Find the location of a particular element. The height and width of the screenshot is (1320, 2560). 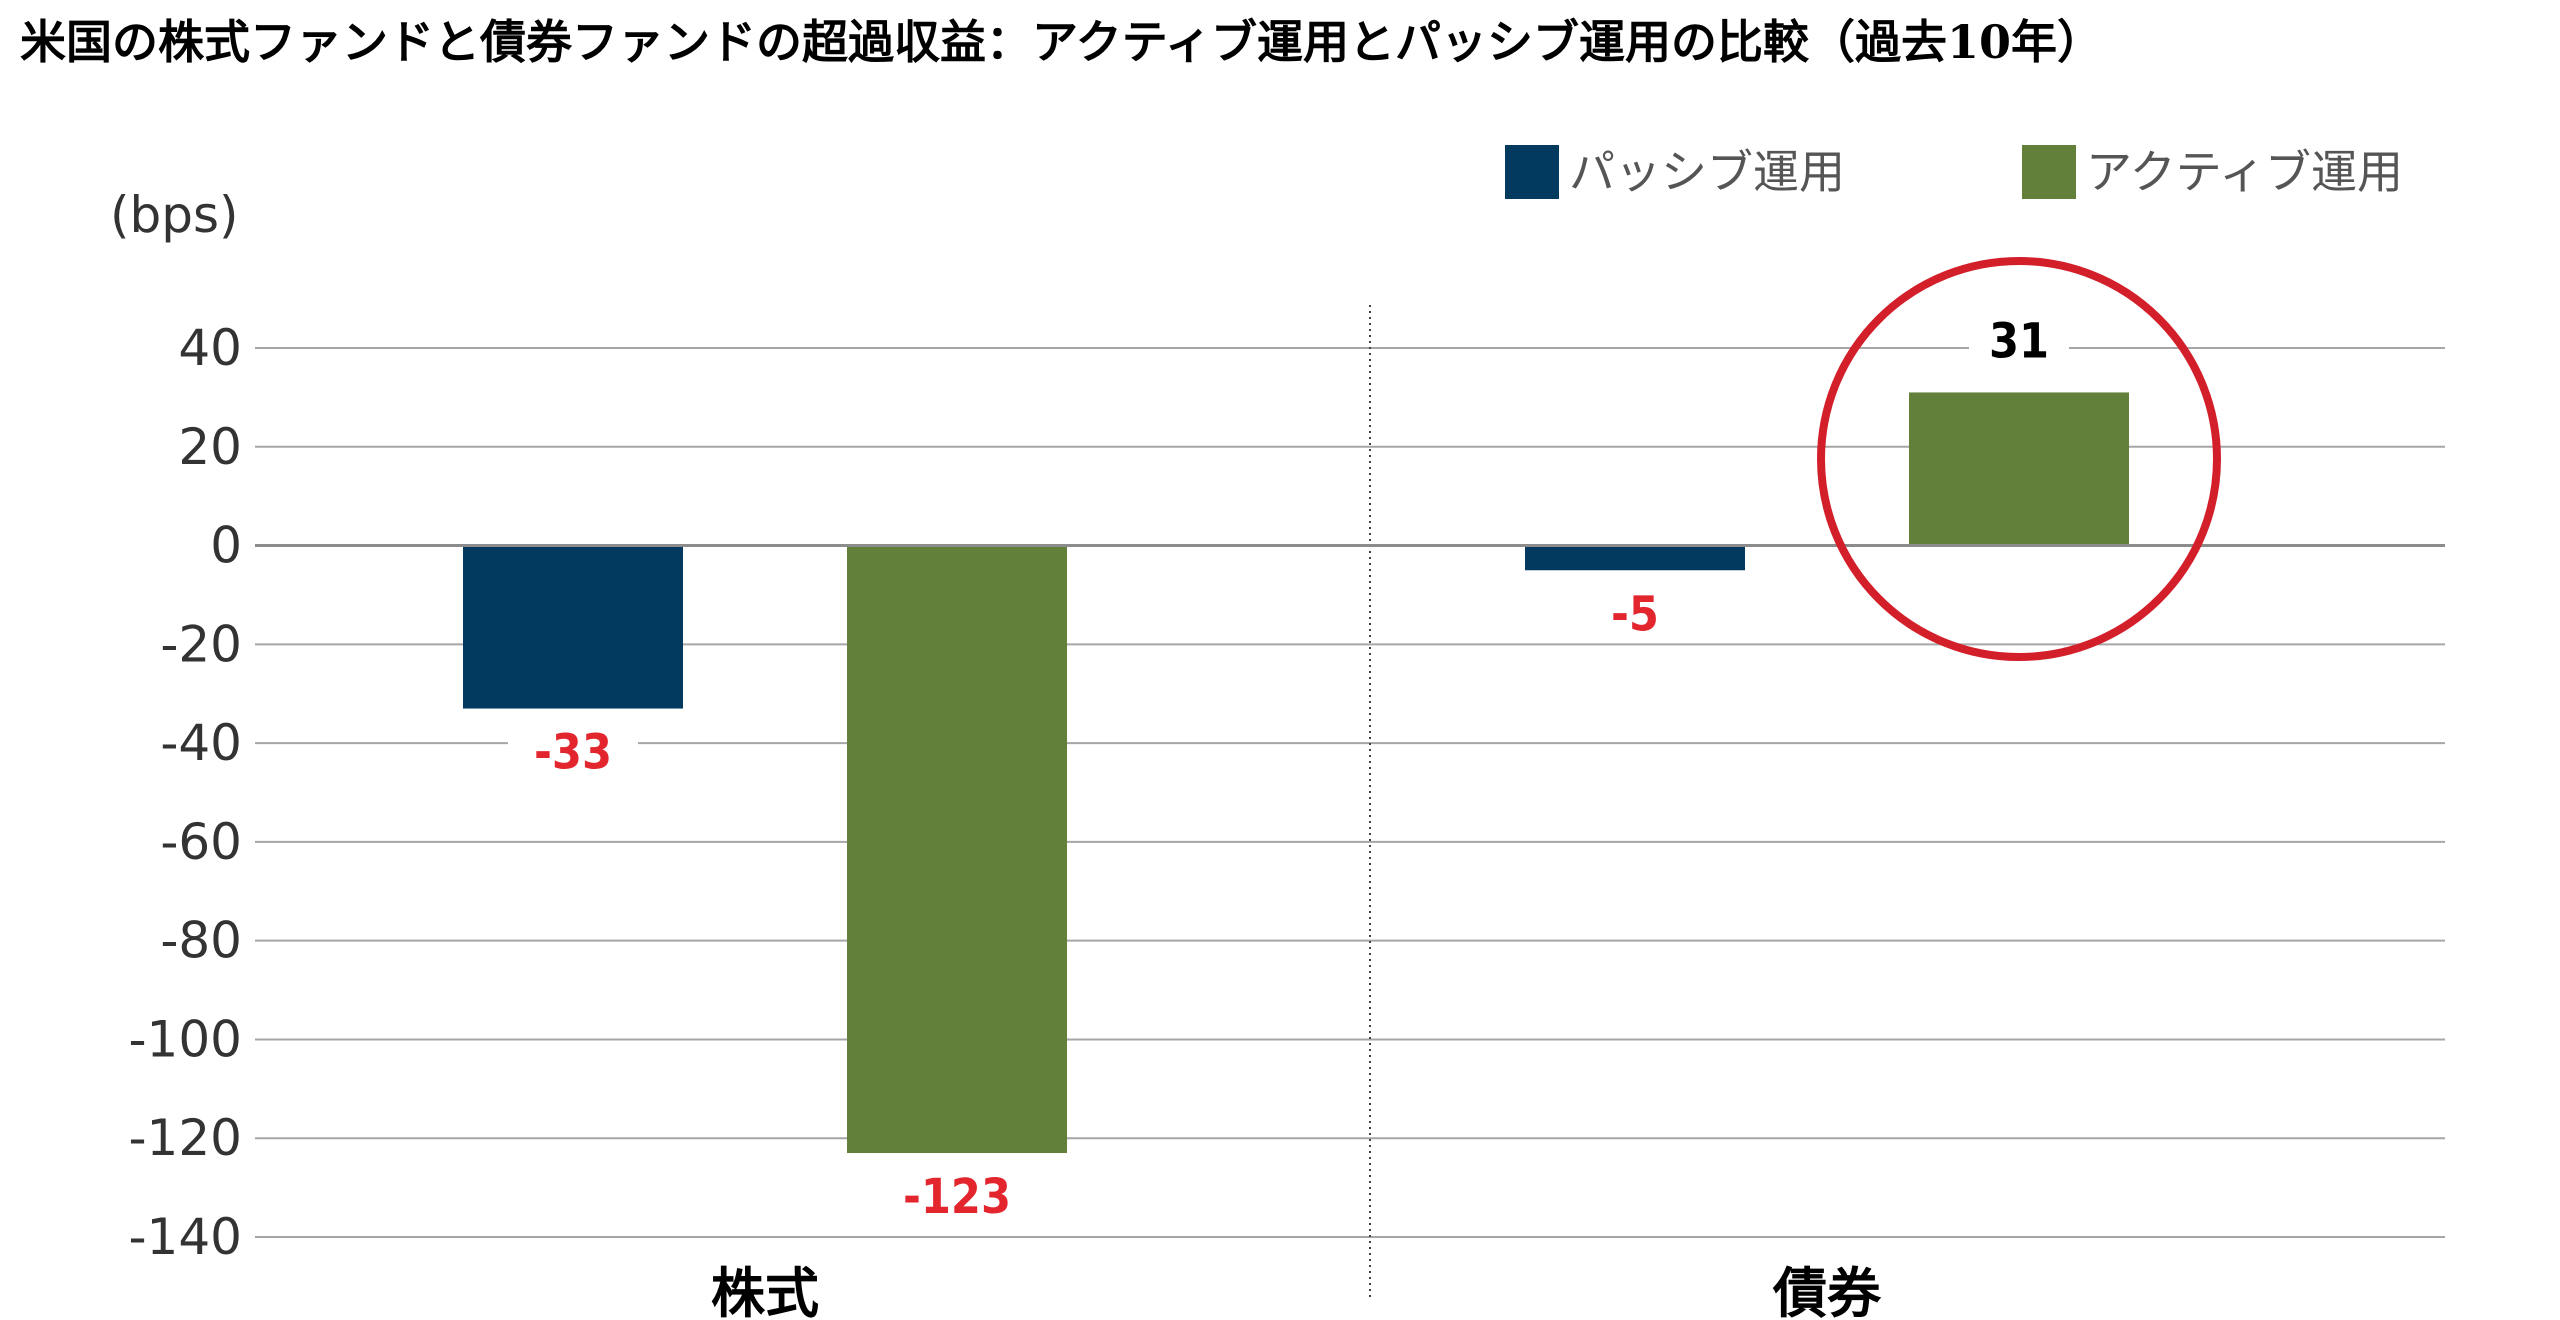

x-axis-categories: 株式 債券 is located at coordinates (1296, 1291).